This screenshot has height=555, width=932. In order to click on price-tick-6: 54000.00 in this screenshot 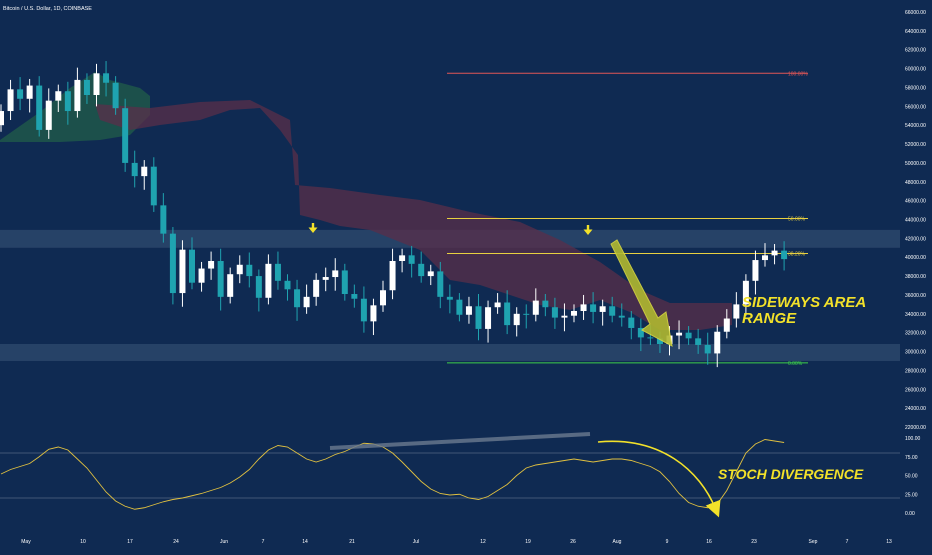, I will do `click(915, 126)`.